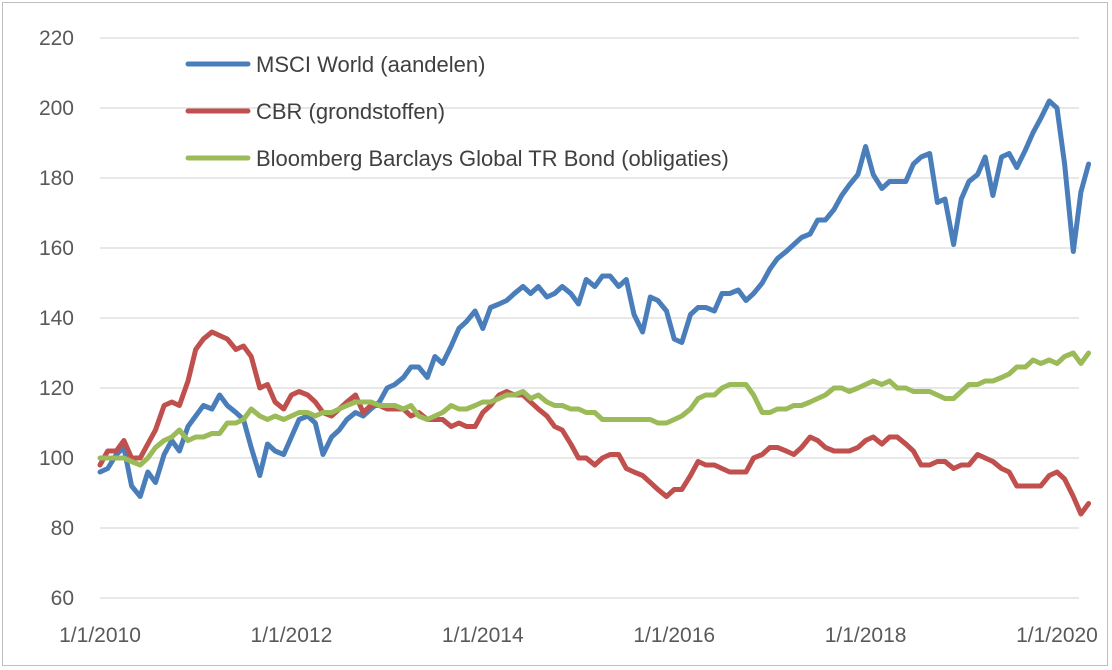  Describe the element at coordinates (674, 635) in the screenshot. I see `x-tick-label: 1/1/2016` at that location.